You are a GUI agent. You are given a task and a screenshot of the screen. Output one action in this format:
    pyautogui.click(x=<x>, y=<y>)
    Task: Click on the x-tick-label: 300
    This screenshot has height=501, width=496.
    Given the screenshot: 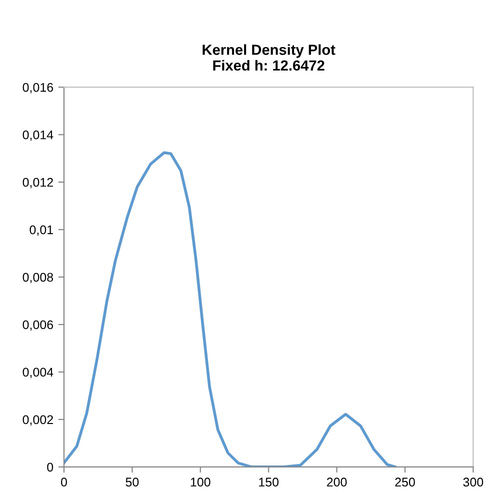 What is the action you would take?
    pyautogui.click(x=473, y=482)
    